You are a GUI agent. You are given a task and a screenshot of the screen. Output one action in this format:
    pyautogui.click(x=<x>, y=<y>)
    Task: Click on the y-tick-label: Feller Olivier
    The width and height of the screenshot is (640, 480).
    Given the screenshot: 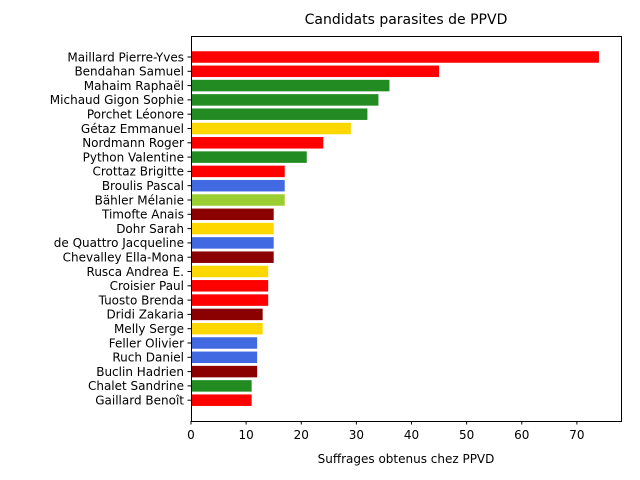 What is the action you would take?
    pyautogui.click(x=146, y=343)
    